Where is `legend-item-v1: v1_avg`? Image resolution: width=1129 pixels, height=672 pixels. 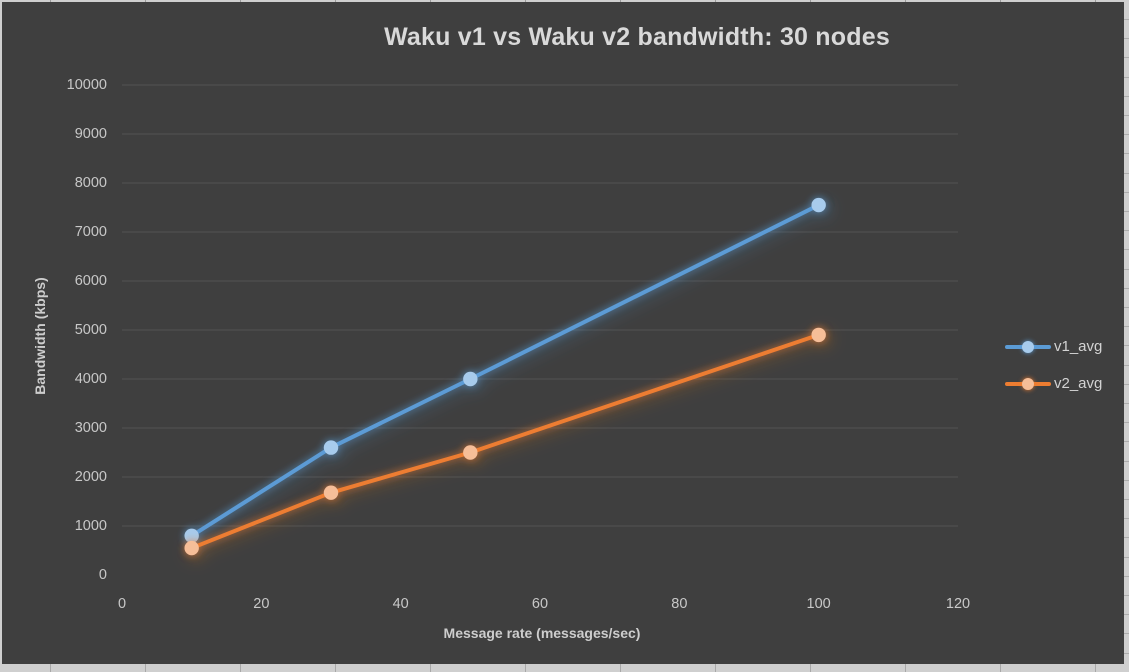
legend-item-v1: v1_avg is located at coordinates (1053, 346).